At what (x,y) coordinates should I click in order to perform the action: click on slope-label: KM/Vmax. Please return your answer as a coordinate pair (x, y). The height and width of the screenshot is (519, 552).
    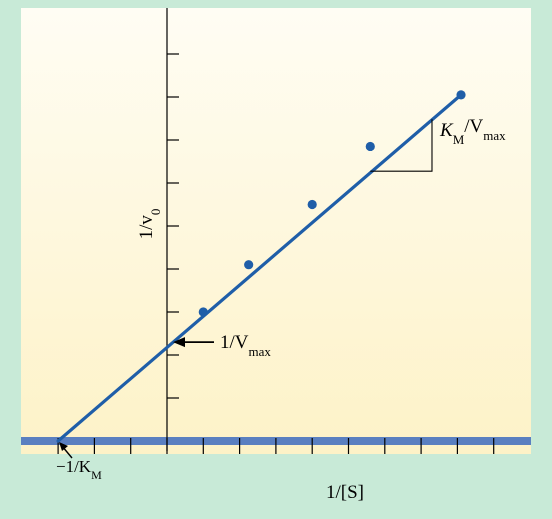
    Looking at the image, I should click on (472, 131).